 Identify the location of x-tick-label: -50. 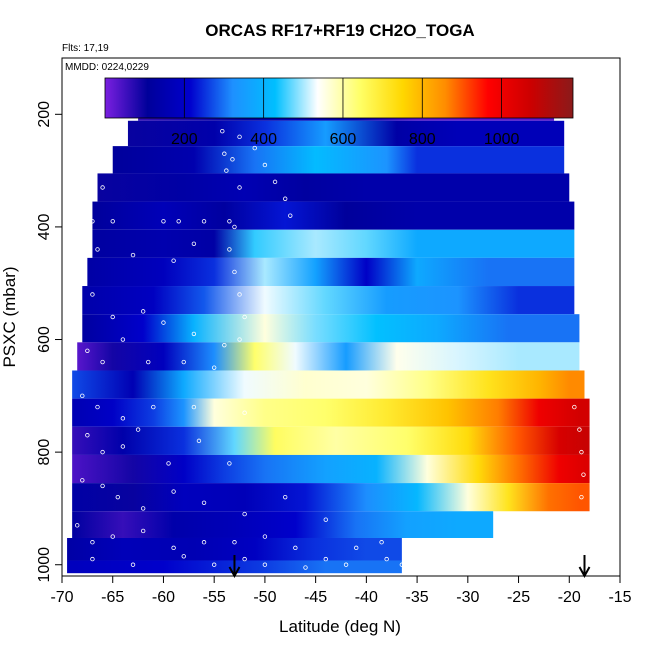
(264, 597).